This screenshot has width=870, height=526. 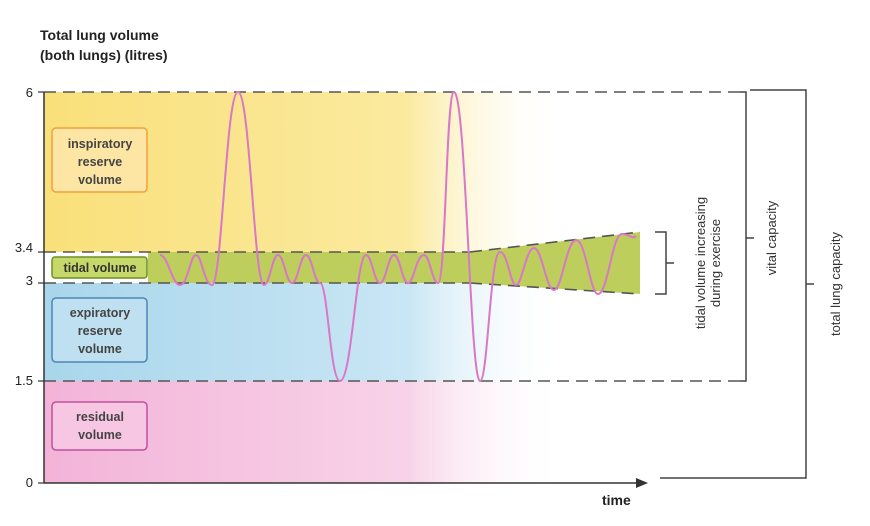 I want to click on expiratory-line-1: expiratory, so click(x=100, y=313).